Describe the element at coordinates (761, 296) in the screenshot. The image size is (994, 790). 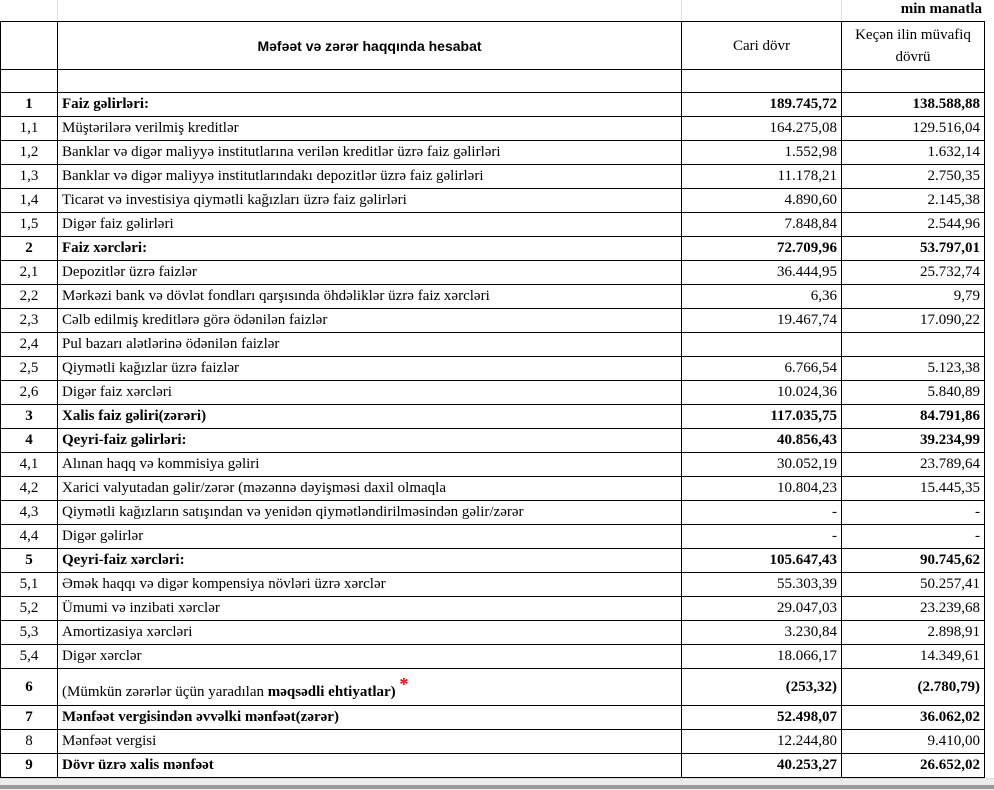
I see `current-value: 6,36` at that location.